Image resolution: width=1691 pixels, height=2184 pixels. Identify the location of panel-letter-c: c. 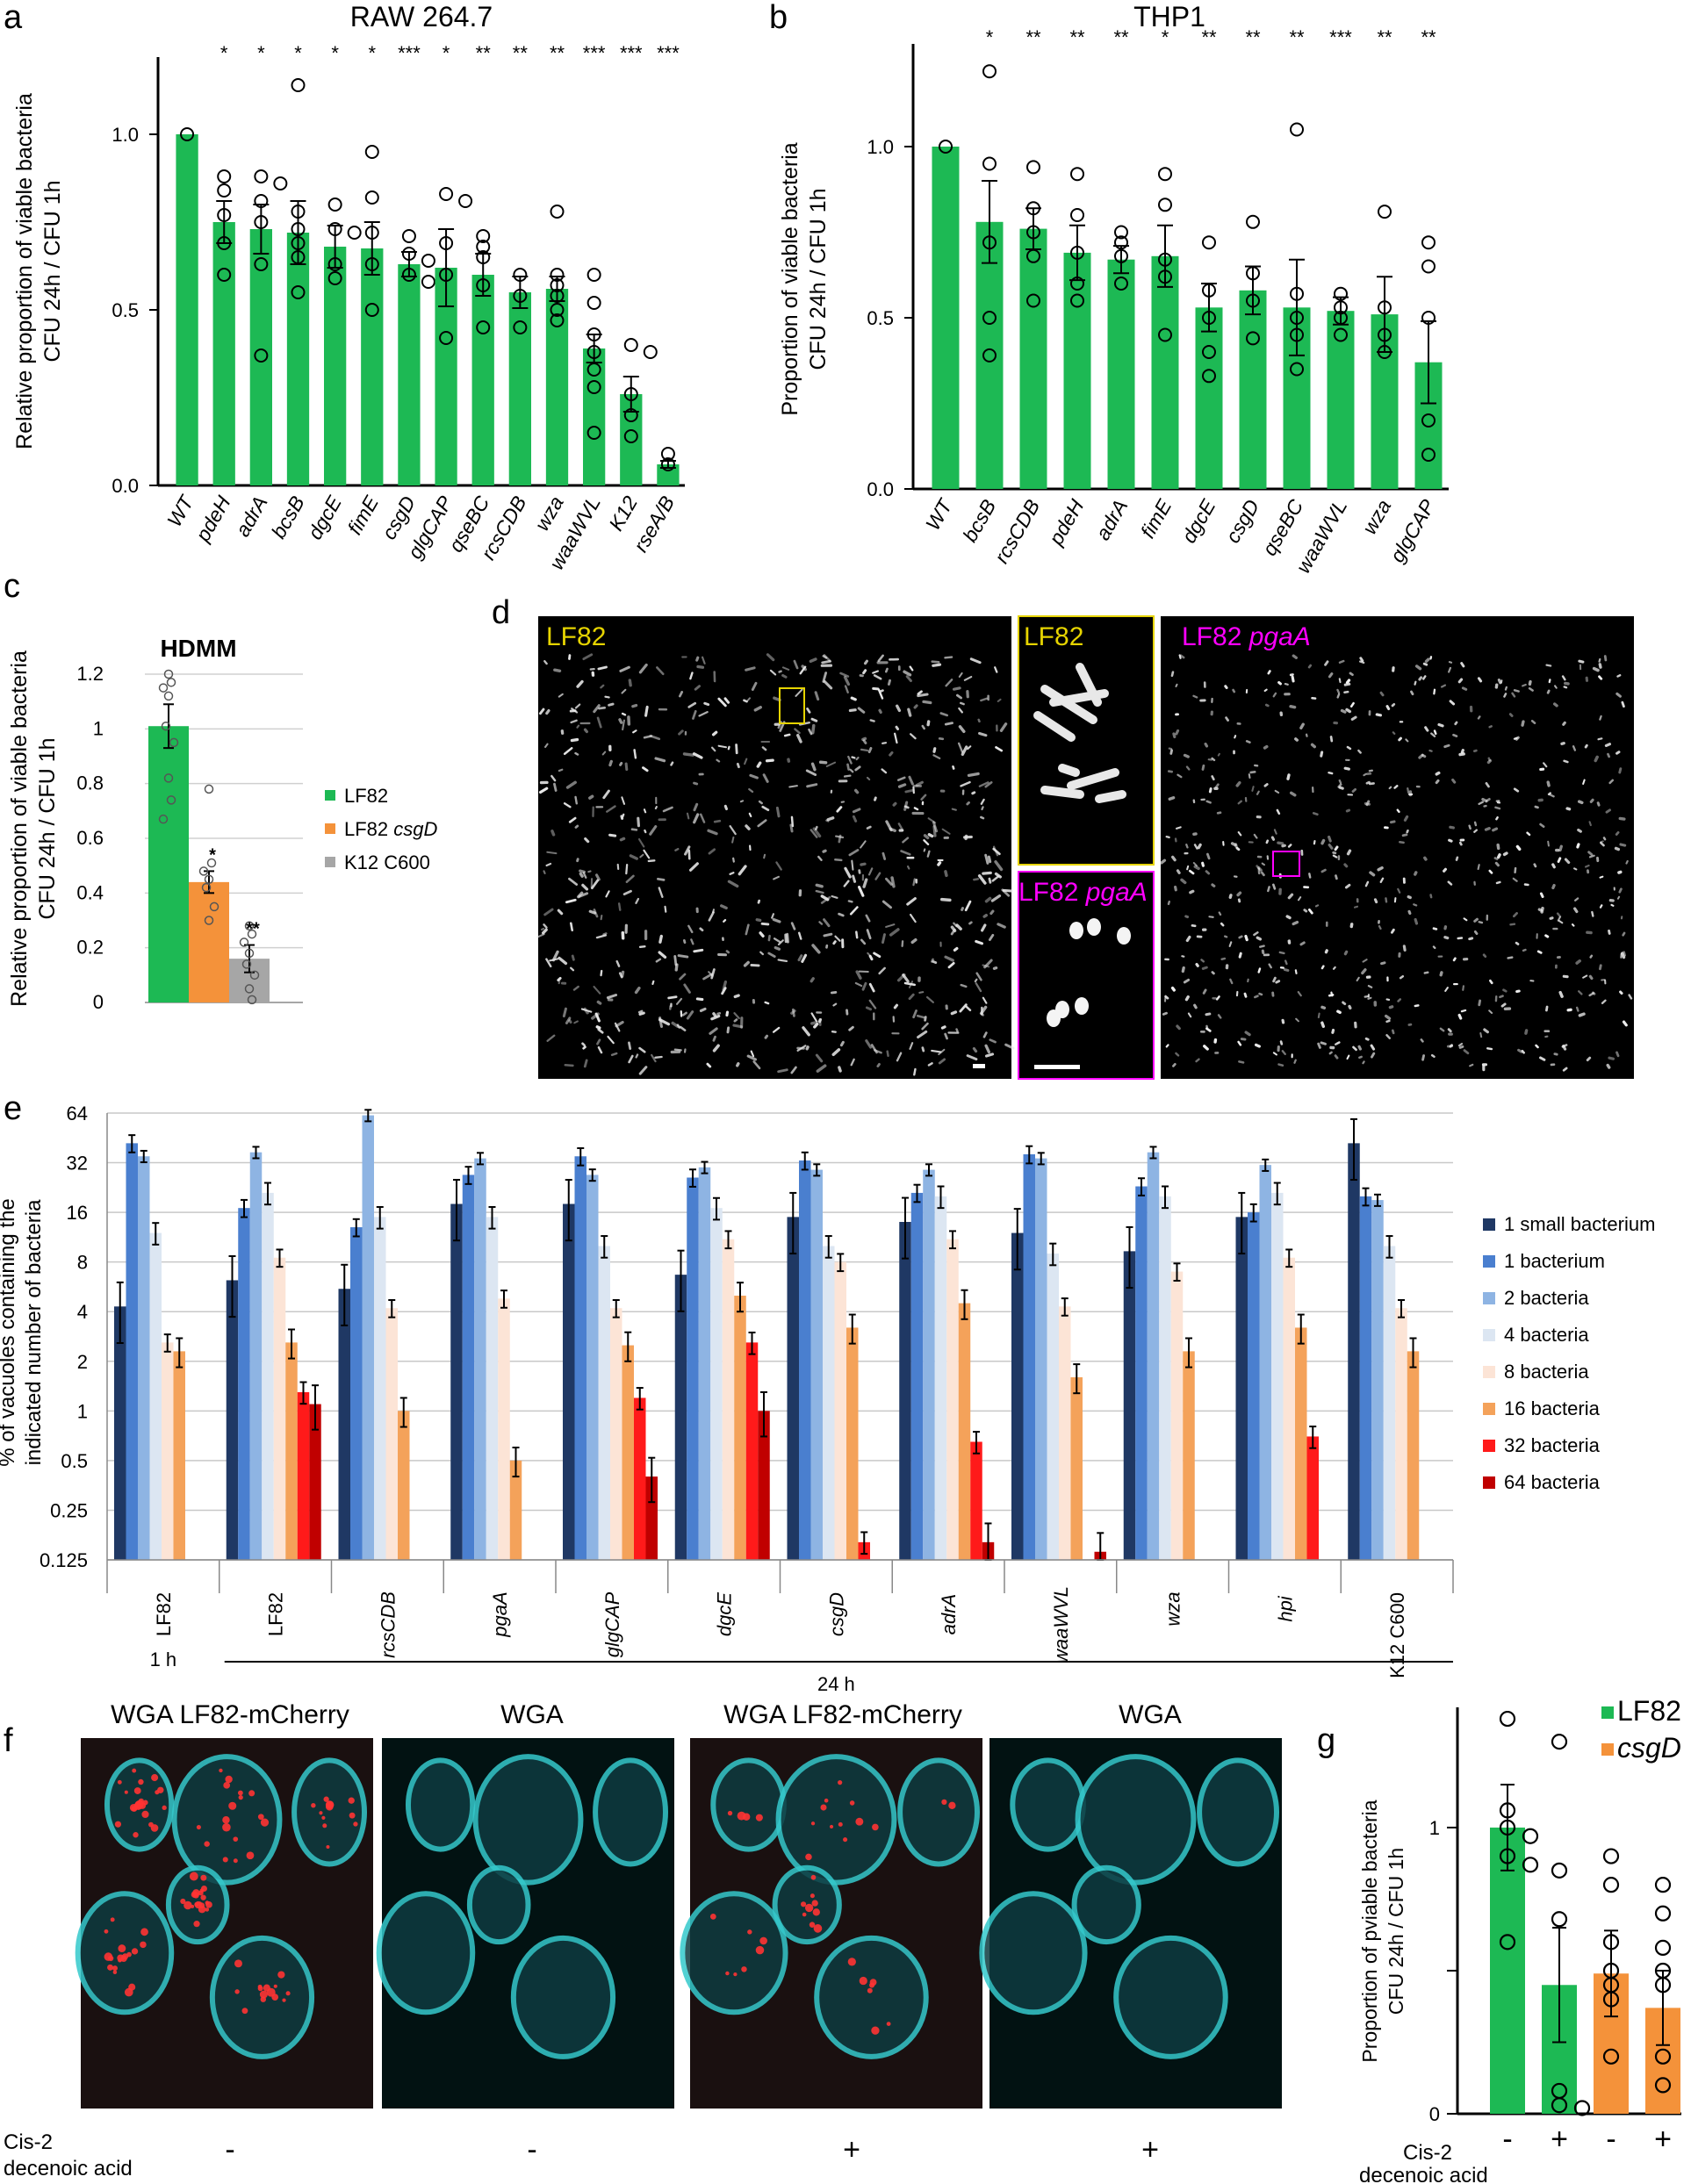
(12, 586).